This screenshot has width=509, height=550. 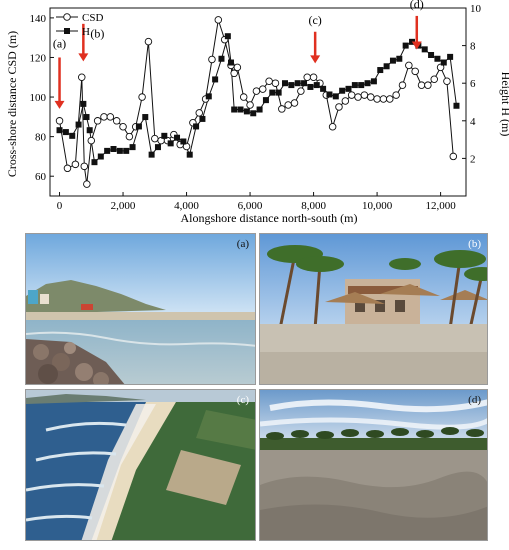 I want to click on palm-beach-photo, so click(x=373, y=309).